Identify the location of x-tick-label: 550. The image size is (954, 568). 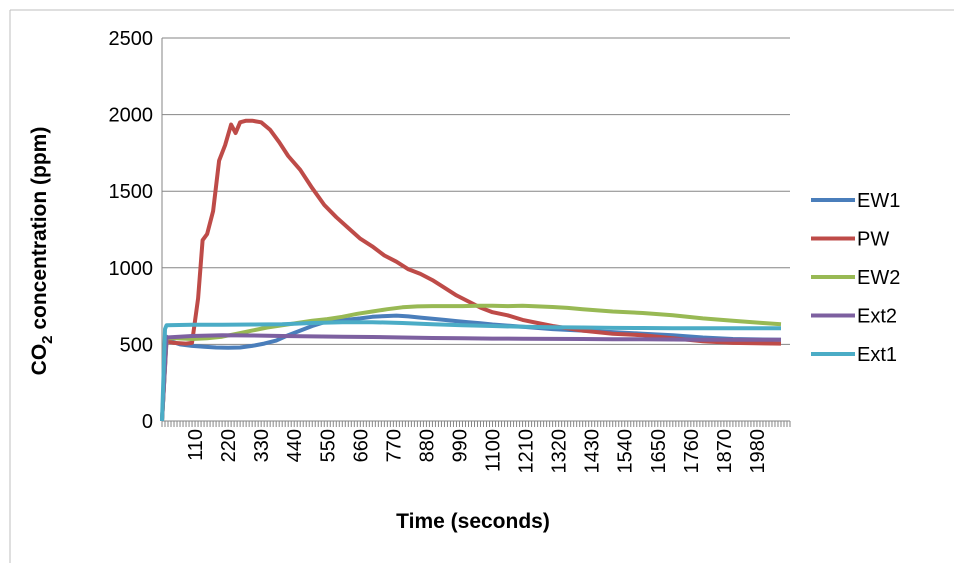
(328, 445).